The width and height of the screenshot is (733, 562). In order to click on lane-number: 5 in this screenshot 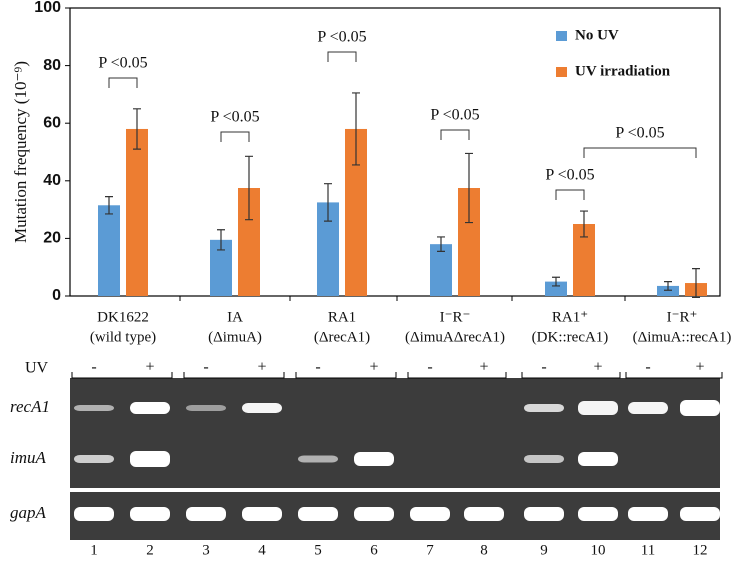, I will do `click(318, 550)`.